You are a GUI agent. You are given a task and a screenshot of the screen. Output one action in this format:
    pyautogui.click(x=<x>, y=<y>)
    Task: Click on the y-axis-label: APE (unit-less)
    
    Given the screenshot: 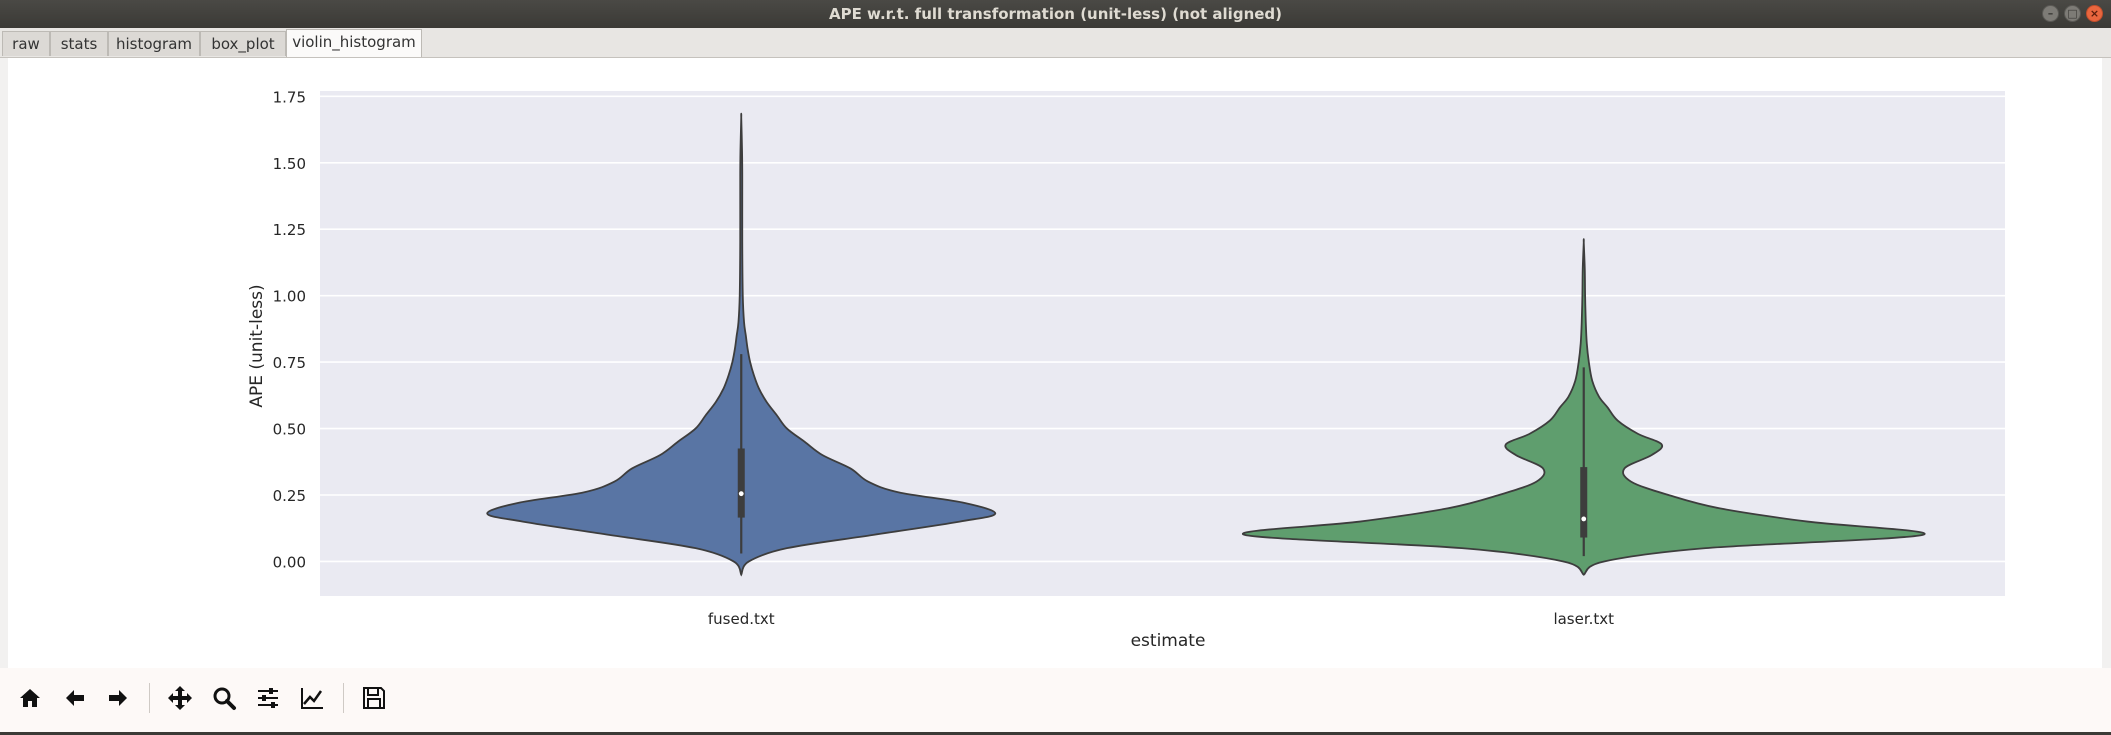 What is the action you would take?
    pyautogui.click(x=257, y=345)
    